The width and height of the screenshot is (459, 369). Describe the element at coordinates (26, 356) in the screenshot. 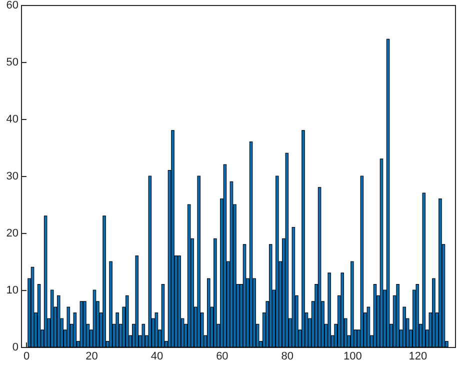

I see `x-tick-label: 0` at that location.